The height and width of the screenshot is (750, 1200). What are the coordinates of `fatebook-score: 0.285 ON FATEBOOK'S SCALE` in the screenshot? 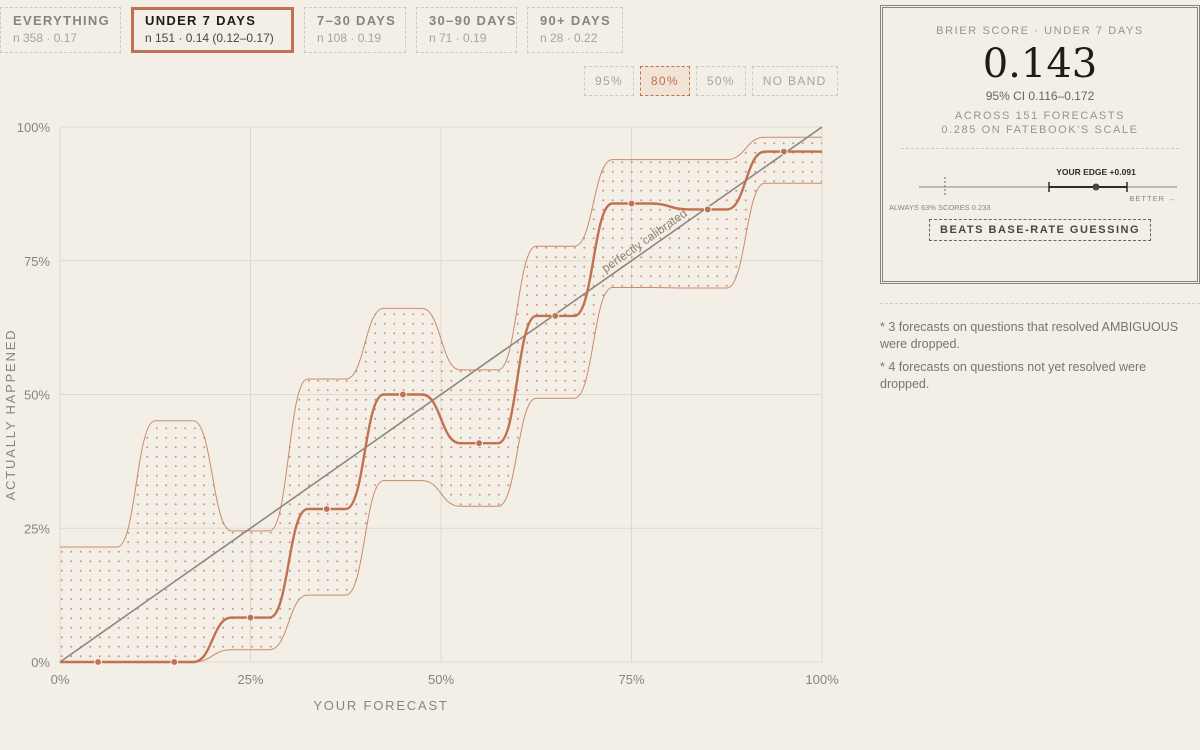 It's located at (1040, 130).